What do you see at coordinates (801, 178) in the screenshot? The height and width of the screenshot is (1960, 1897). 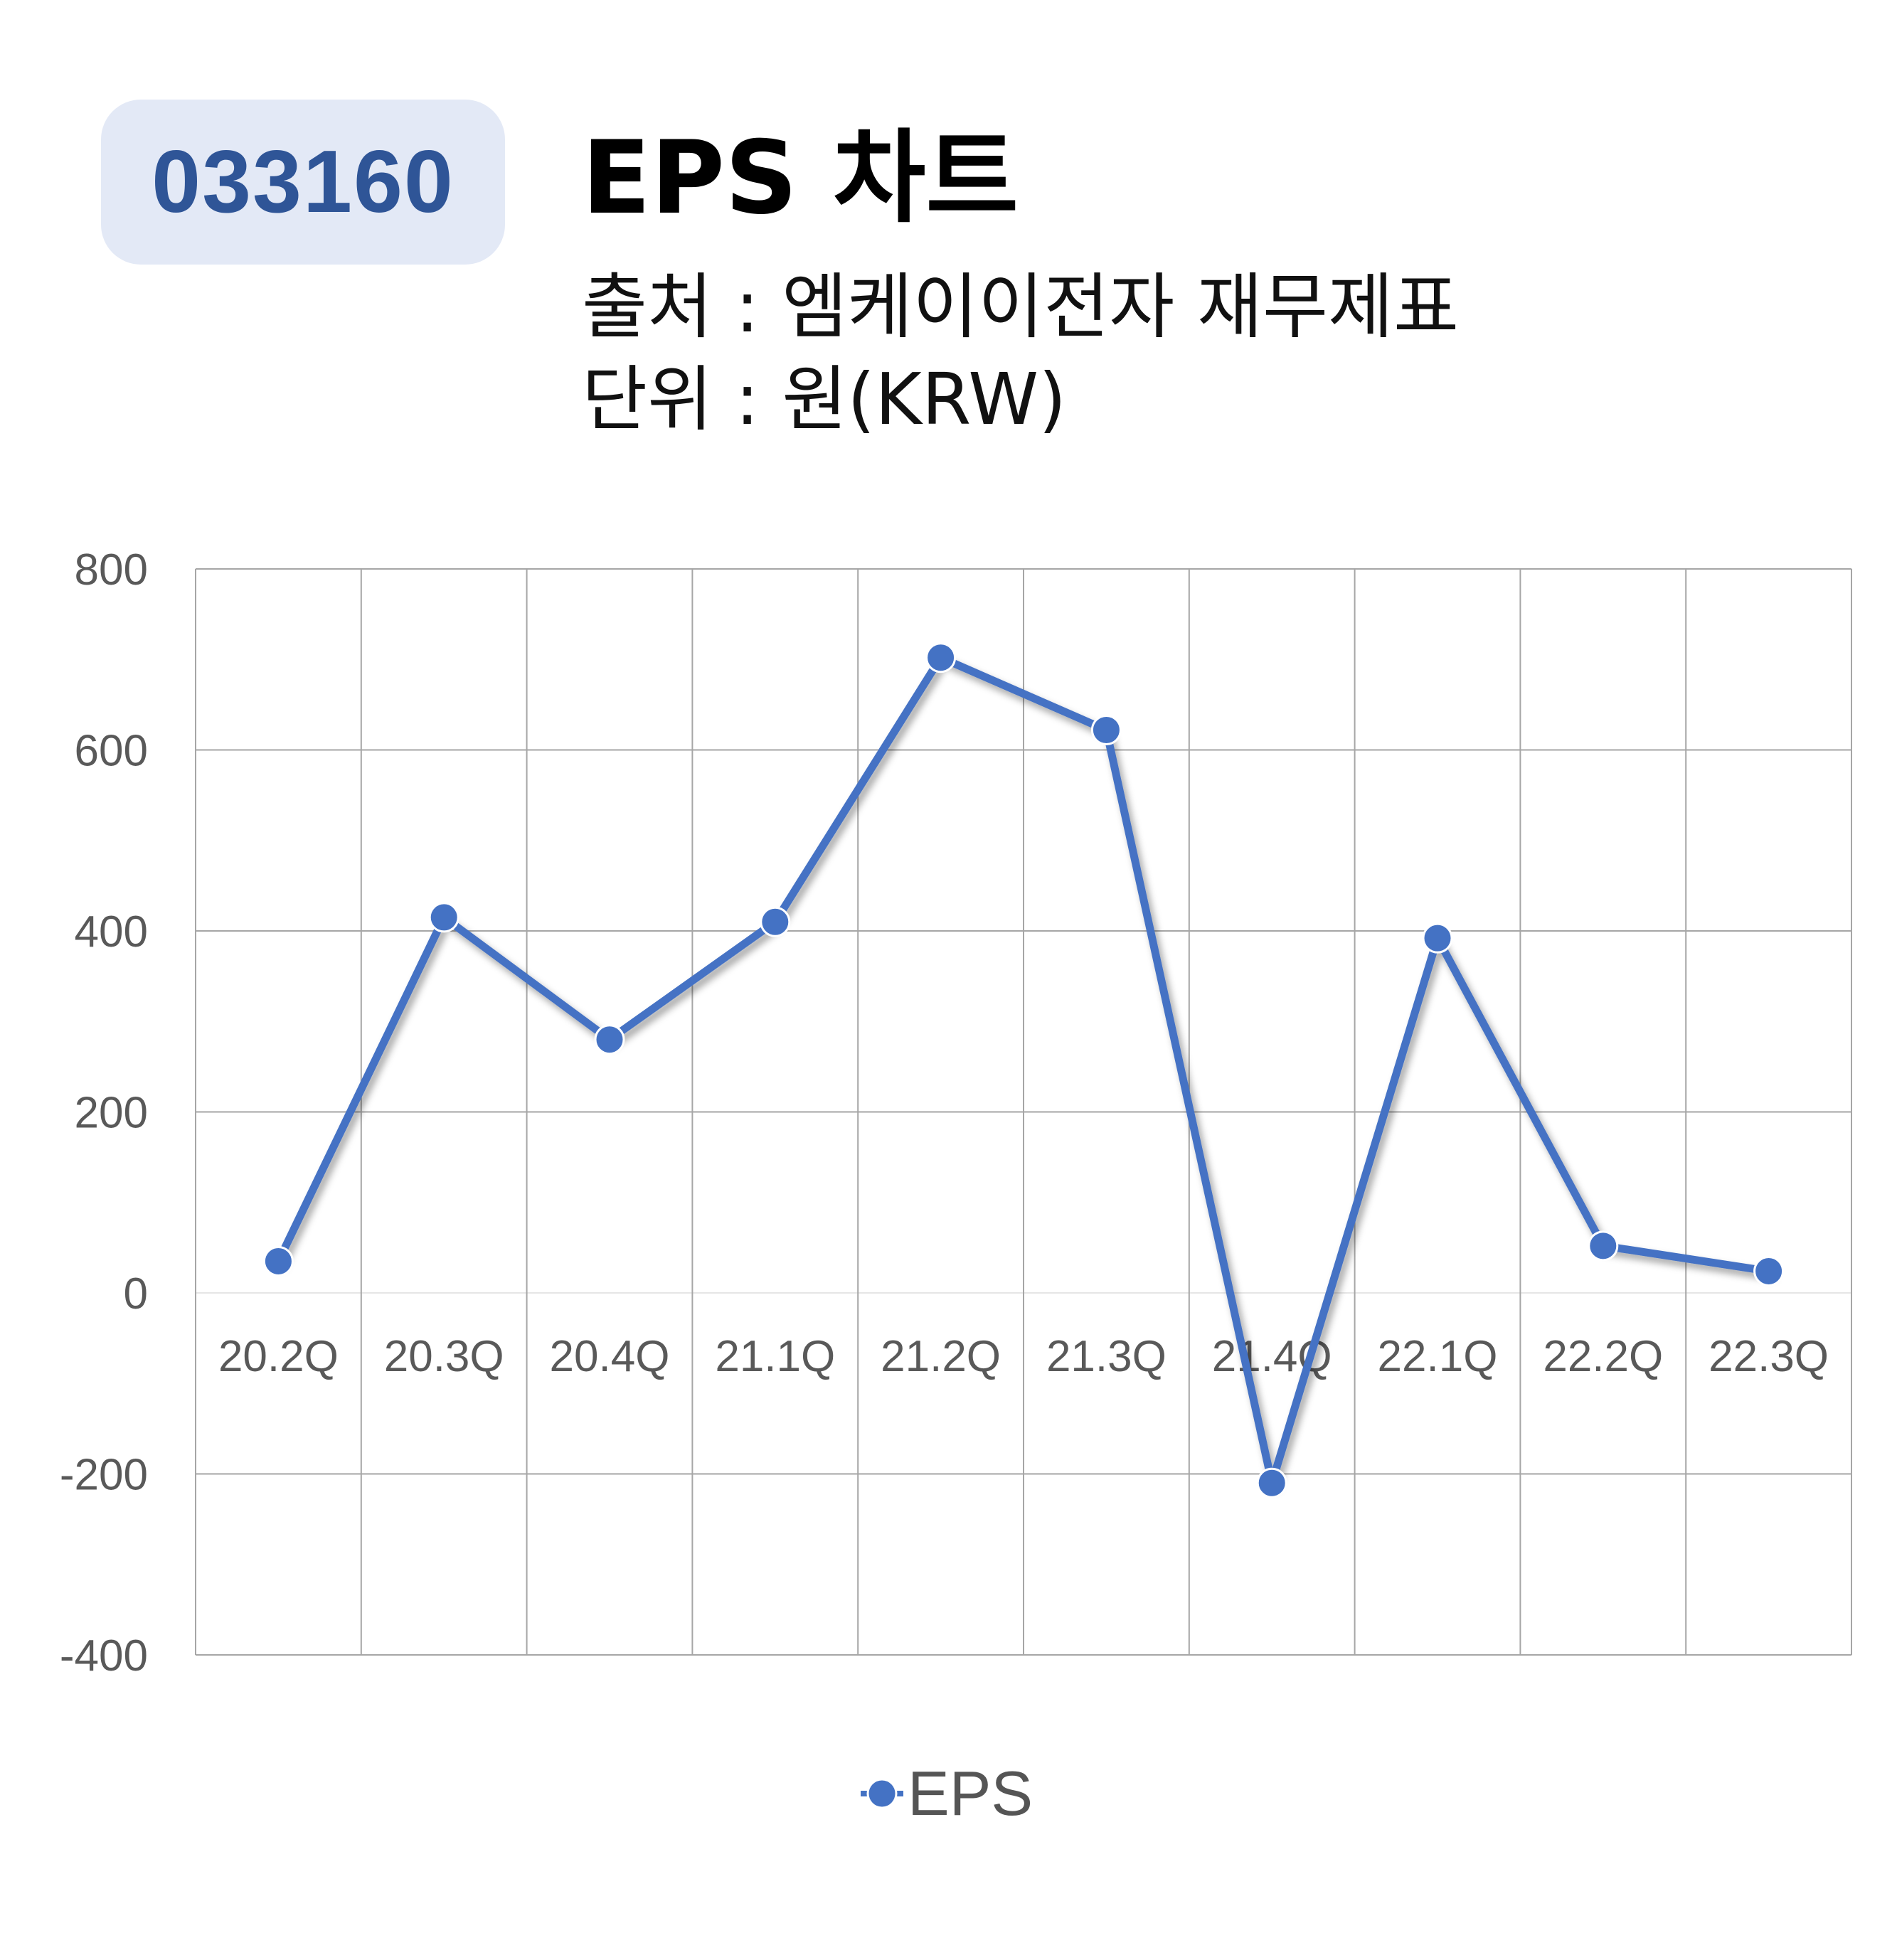 I see `chart-title: EPS 차트` at bounding box center [801, 178].